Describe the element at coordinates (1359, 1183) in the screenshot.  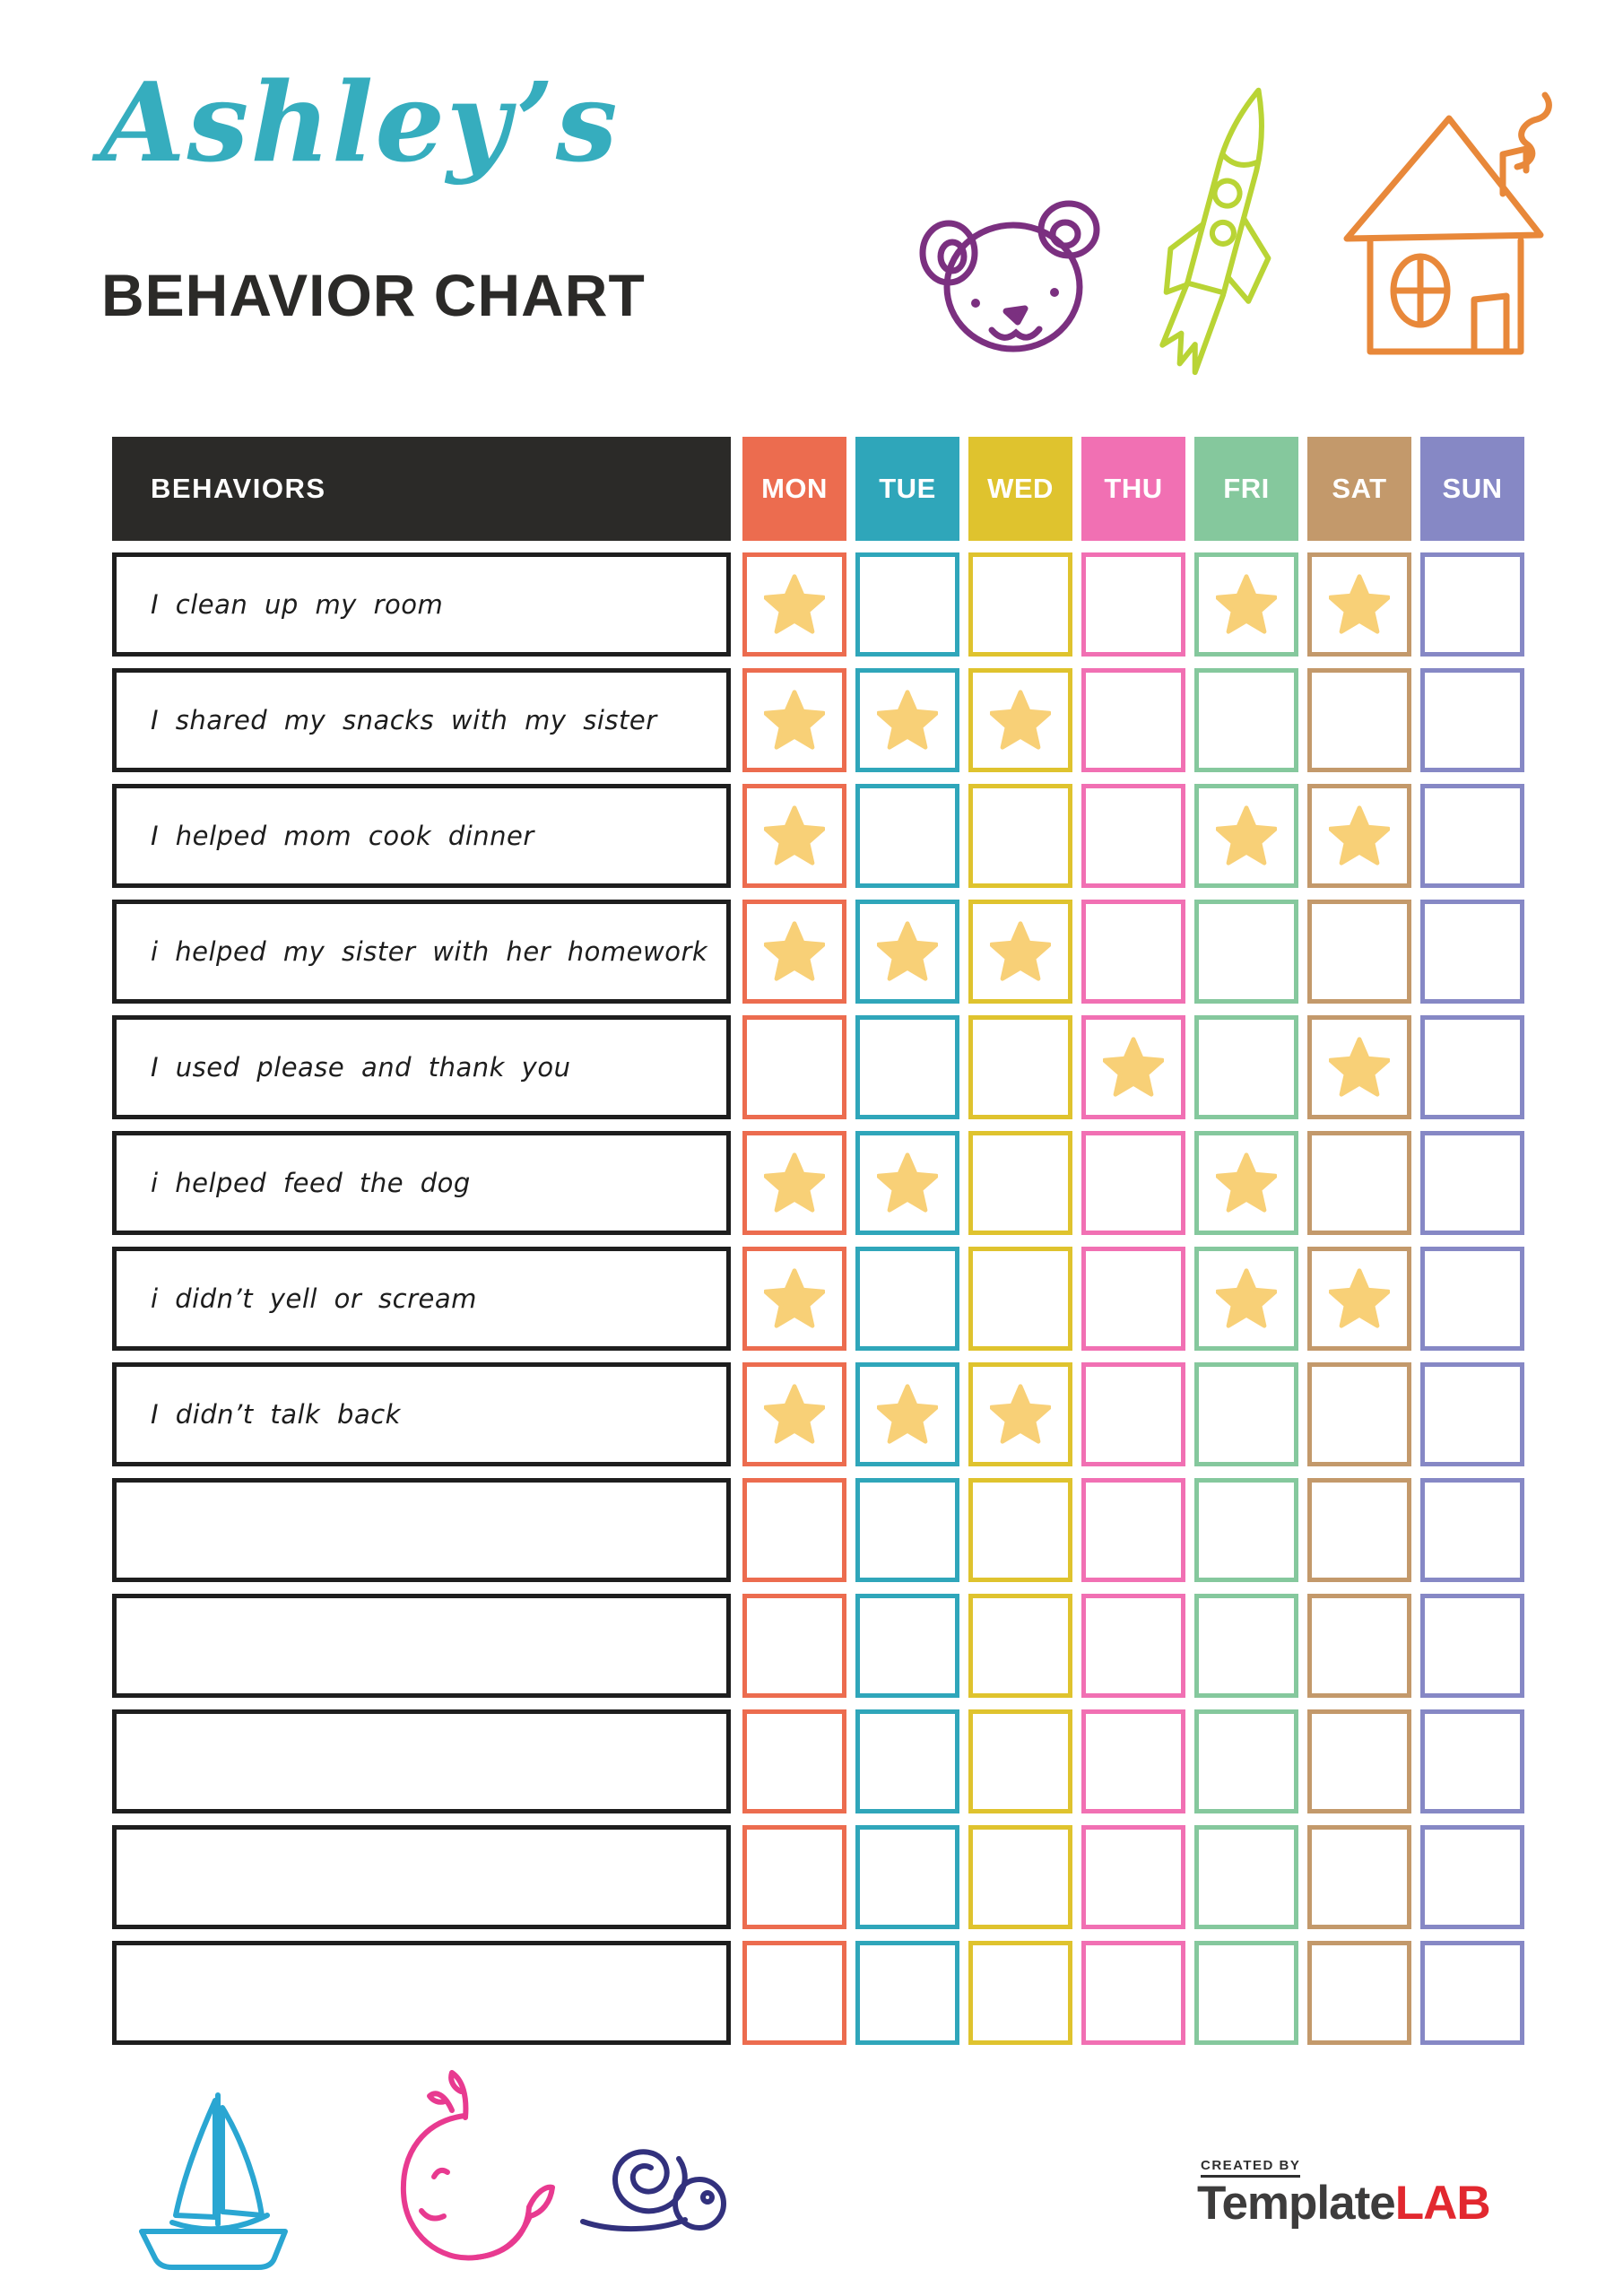
I see `day-cell-sat-row6` at that location.